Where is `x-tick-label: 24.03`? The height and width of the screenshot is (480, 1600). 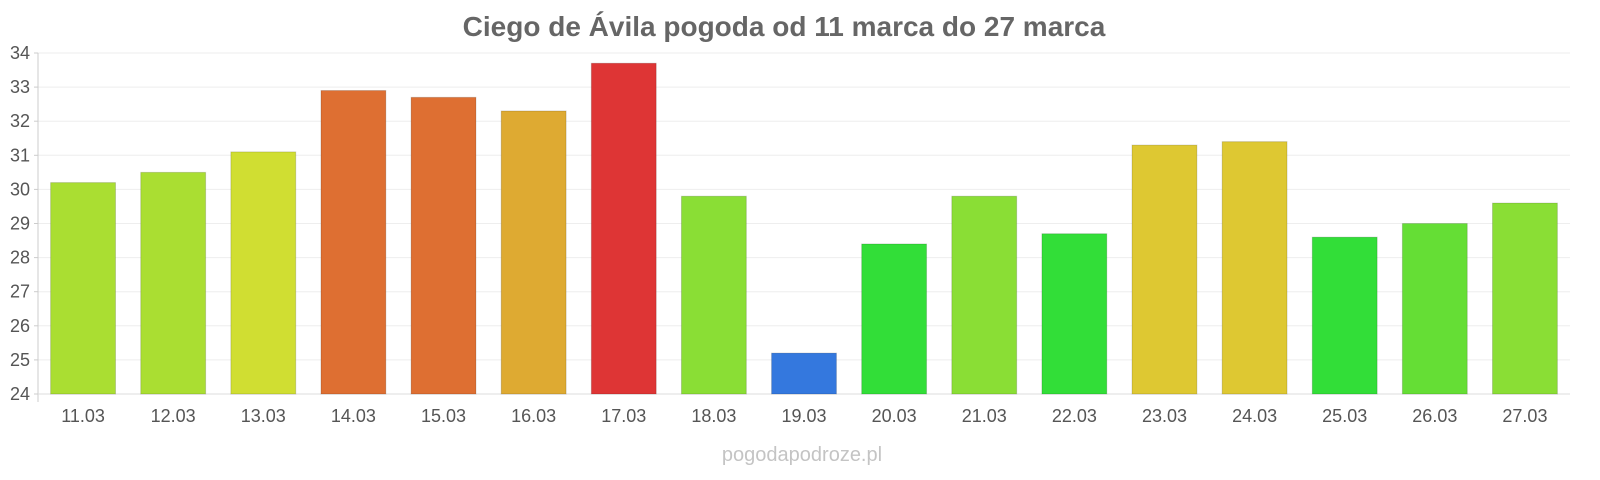
x-tick-label: 24.03 is located at coordinates (1254, 416).